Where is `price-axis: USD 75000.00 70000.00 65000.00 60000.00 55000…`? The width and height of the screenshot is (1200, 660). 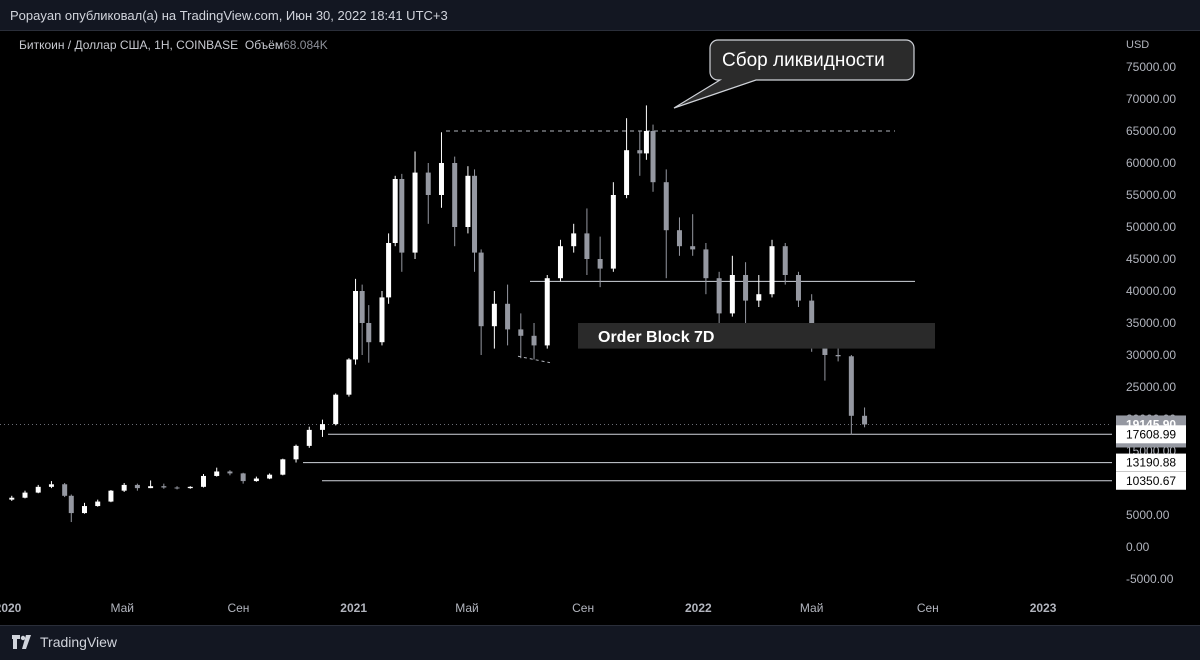
price-axis: USD 75000.00 70000.00 65000.00 60000.00 55000… is located at coordinates (1156, 328).